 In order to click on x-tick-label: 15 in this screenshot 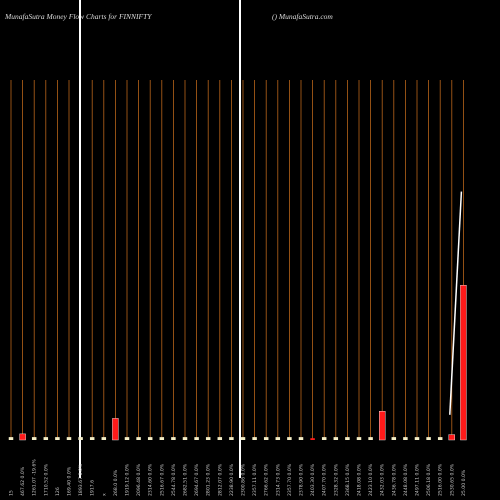, I will do `click(12, 493)`.